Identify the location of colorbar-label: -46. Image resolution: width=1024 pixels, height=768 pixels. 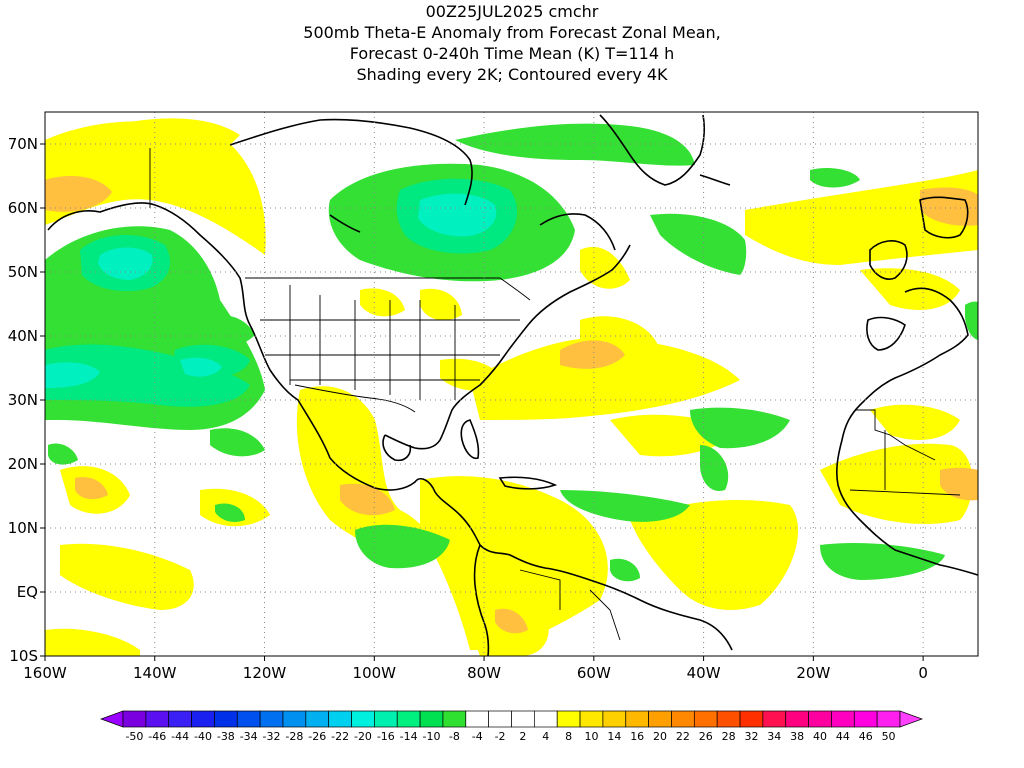
(157, 736).